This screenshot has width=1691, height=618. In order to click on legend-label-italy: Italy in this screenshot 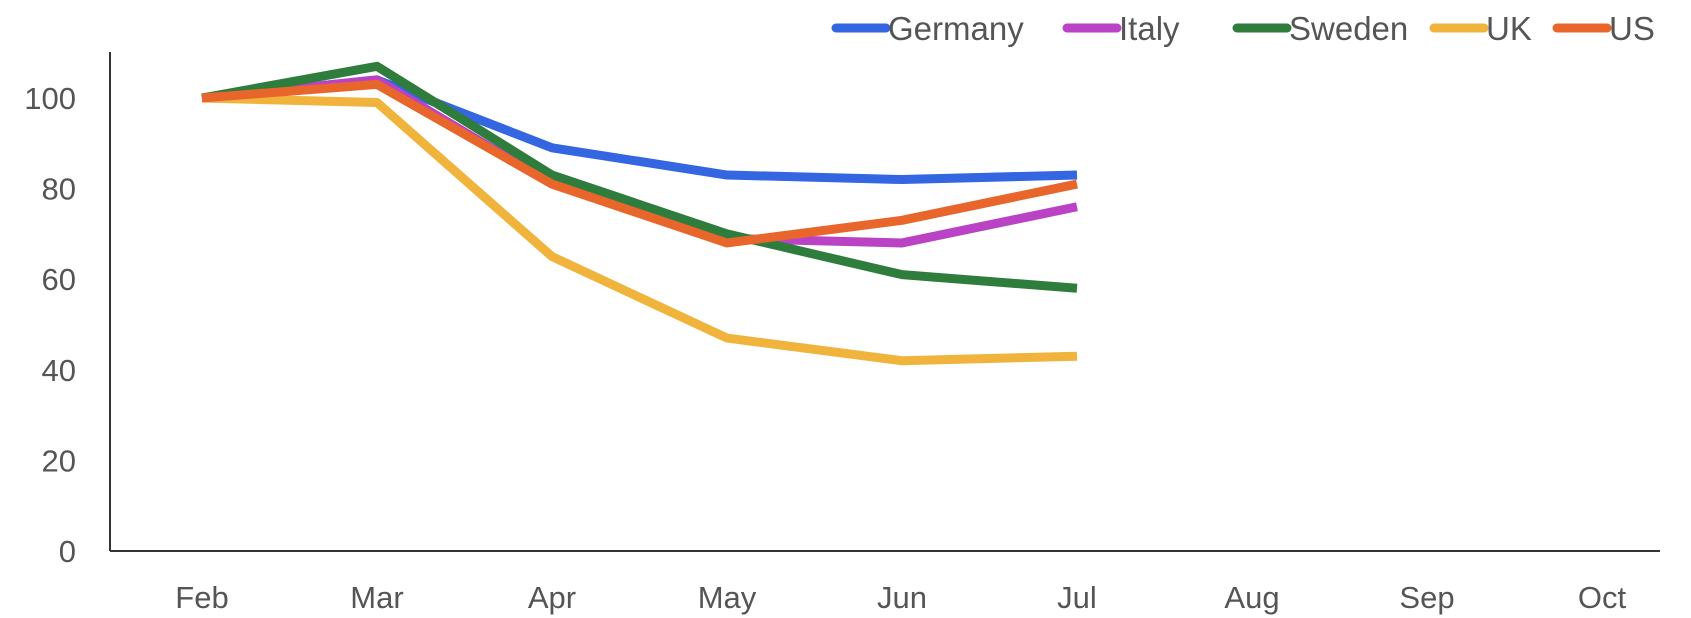, I will do `click(1149, 28)`.